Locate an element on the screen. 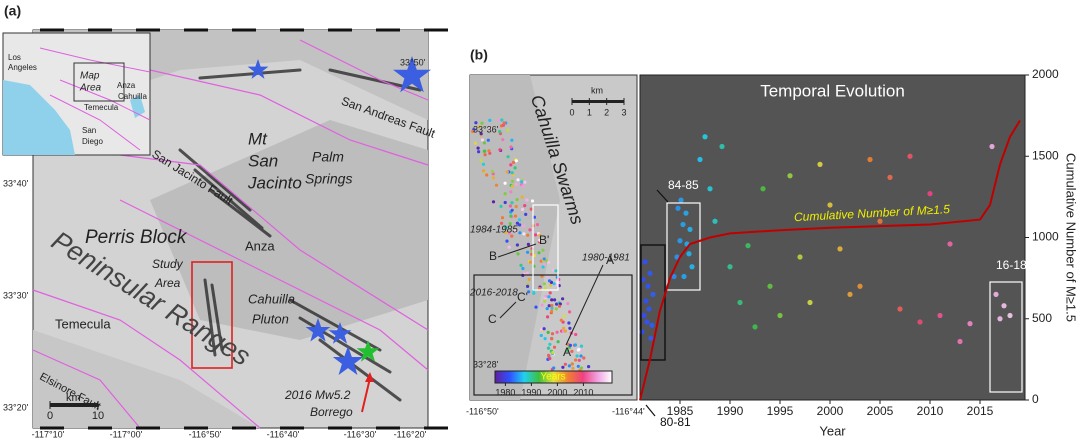 This screenshot has height=440, width=1080. map-label: Pluton is located at coordinates (270, 318).